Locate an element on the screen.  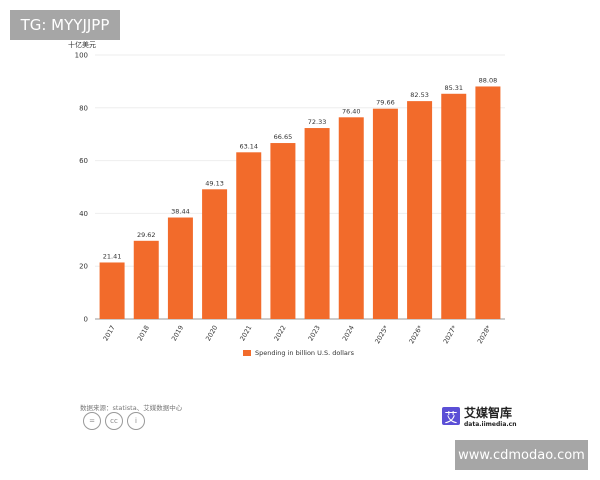
logo-url: data.iimedia.cn is located at coordinates (490, 424).